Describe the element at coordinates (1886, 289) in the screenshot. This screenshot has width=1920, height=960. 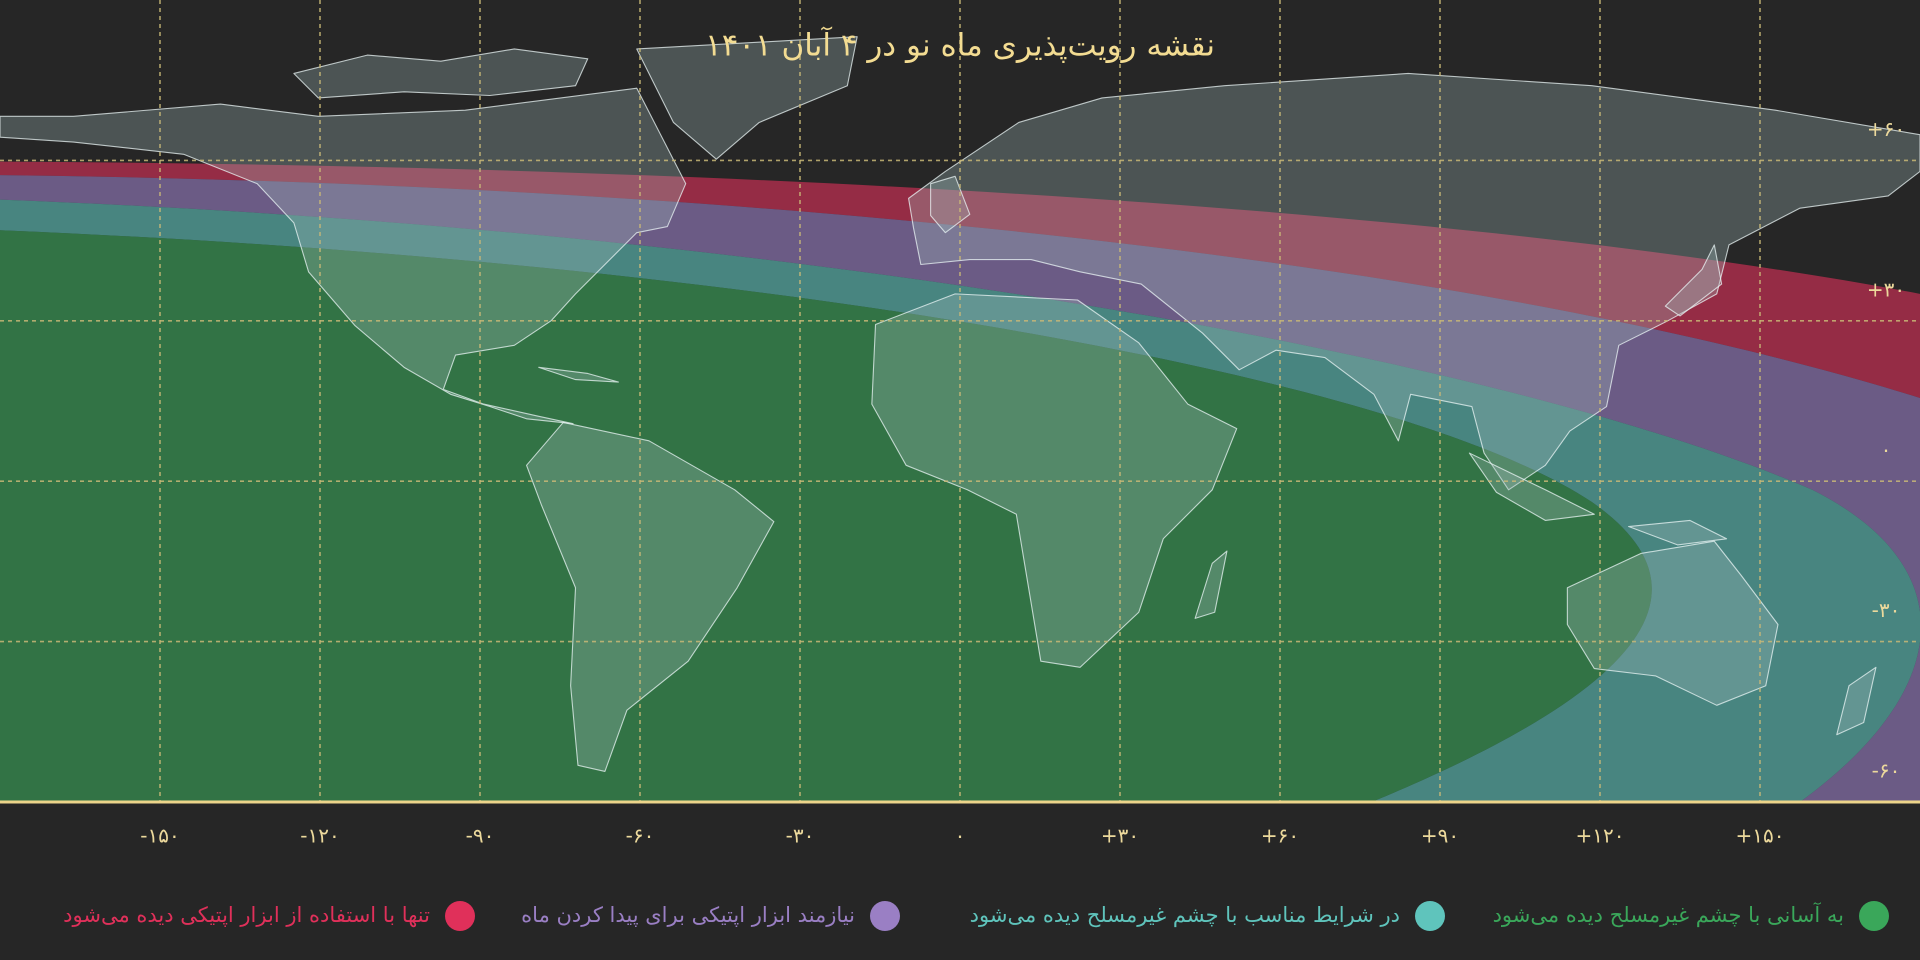
I see `y-tick-label: +۳۰` at that location.